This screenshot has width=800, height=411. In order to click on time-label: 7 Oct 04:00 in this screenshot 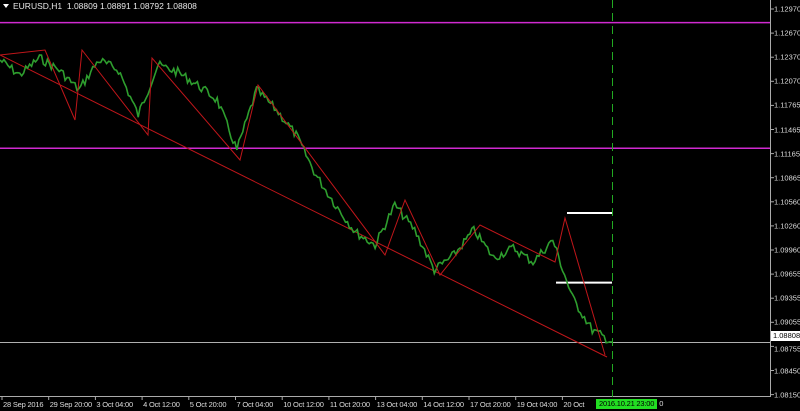, I will do `click(255, 404)`.